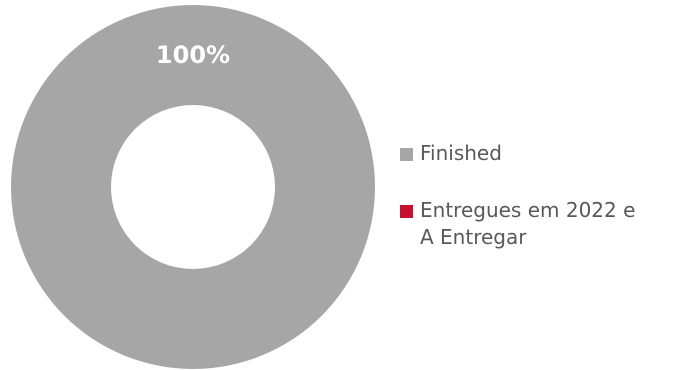 The width and height of the screenshot is (677, 370). What do you see at coordinates (528, 223) in the screenshot?
I see `legend-label: Entregues em 2022 e A Entregar` at bounding box center [528, 223].